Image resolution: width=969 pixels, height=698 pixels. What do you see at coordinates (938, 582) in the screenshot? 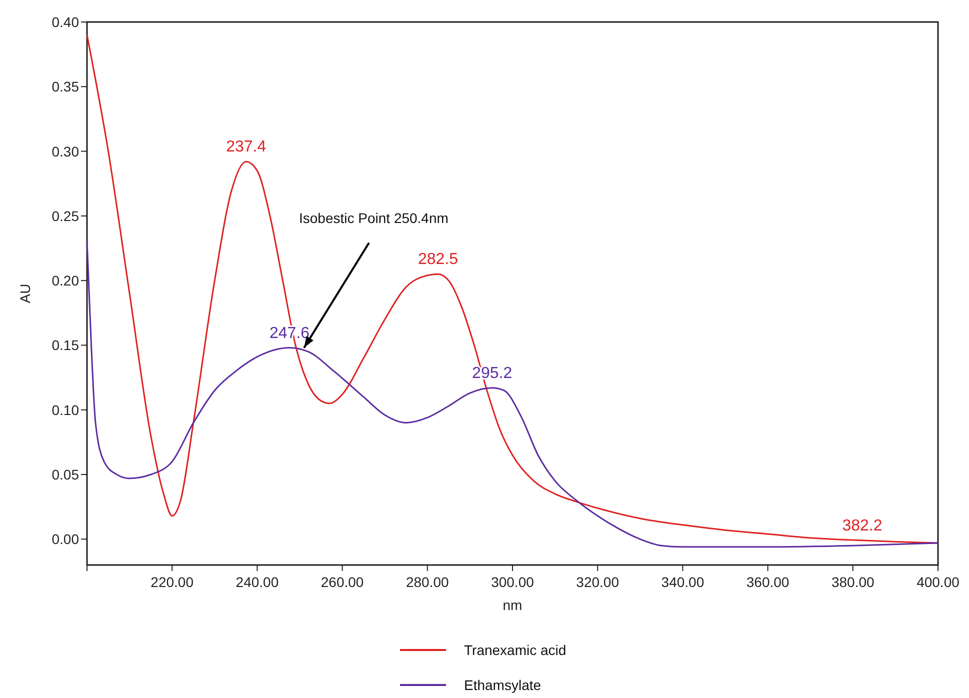
I see `x-tick-label: 400.00` at bounding box center [938, 582].